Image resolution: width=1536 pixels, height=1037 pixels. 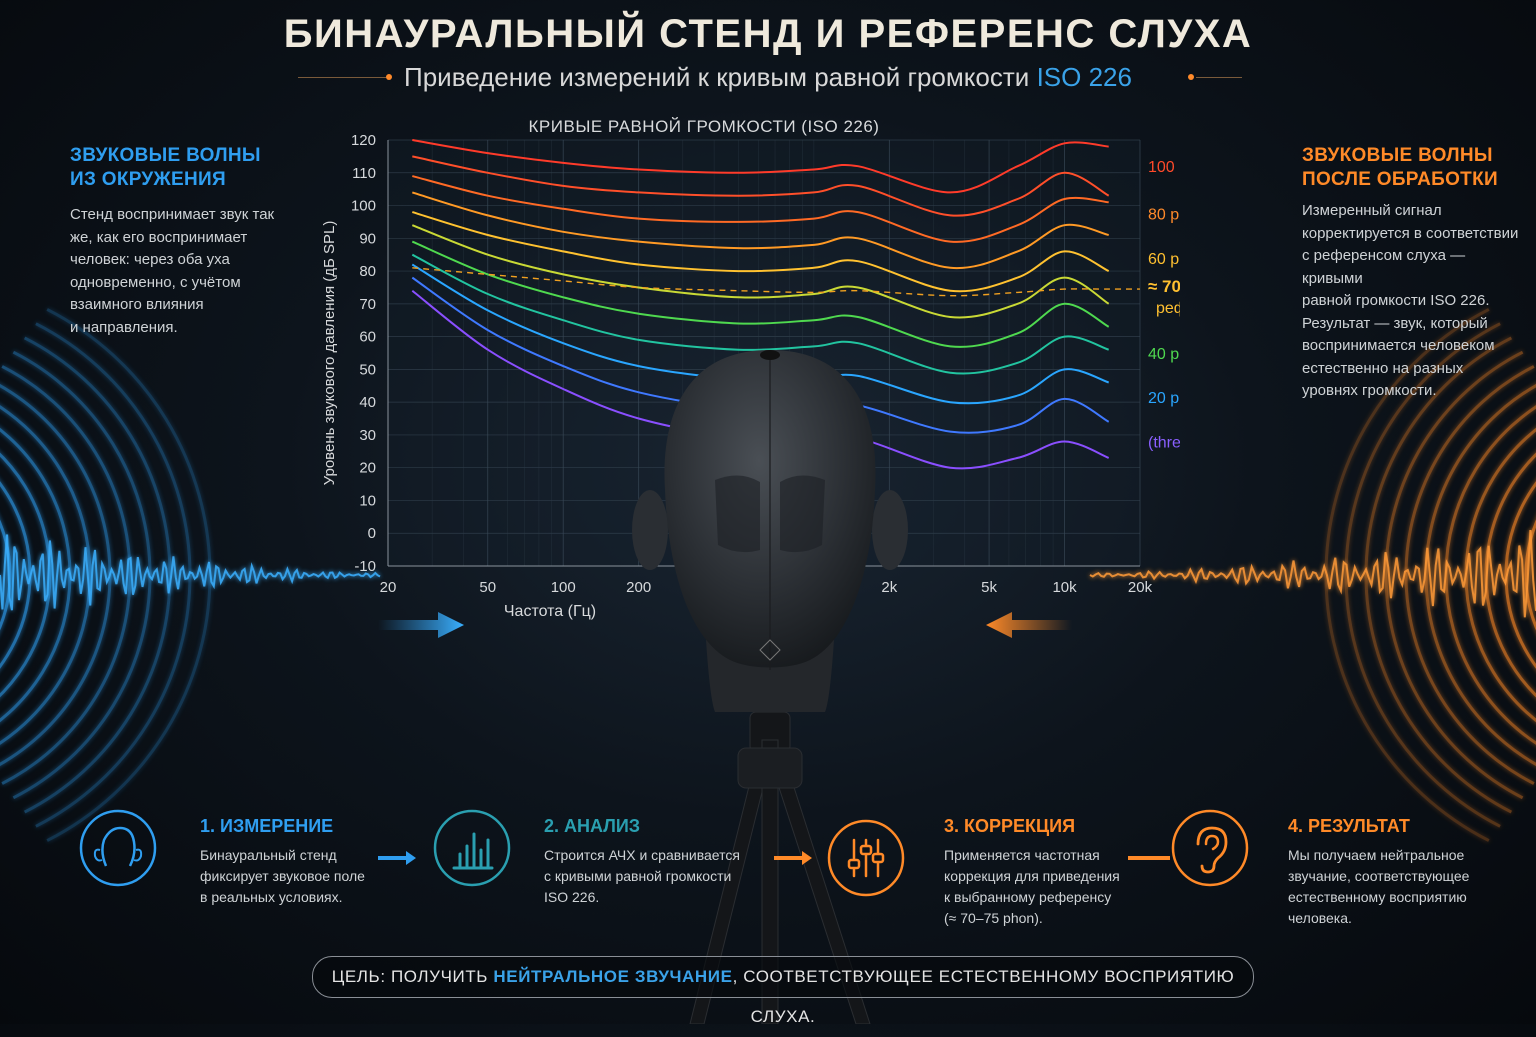 What do you see at coordinates (364, 173) in the screenshot?
I see `y-tick-label: 110` at bounding box center [364, 173].